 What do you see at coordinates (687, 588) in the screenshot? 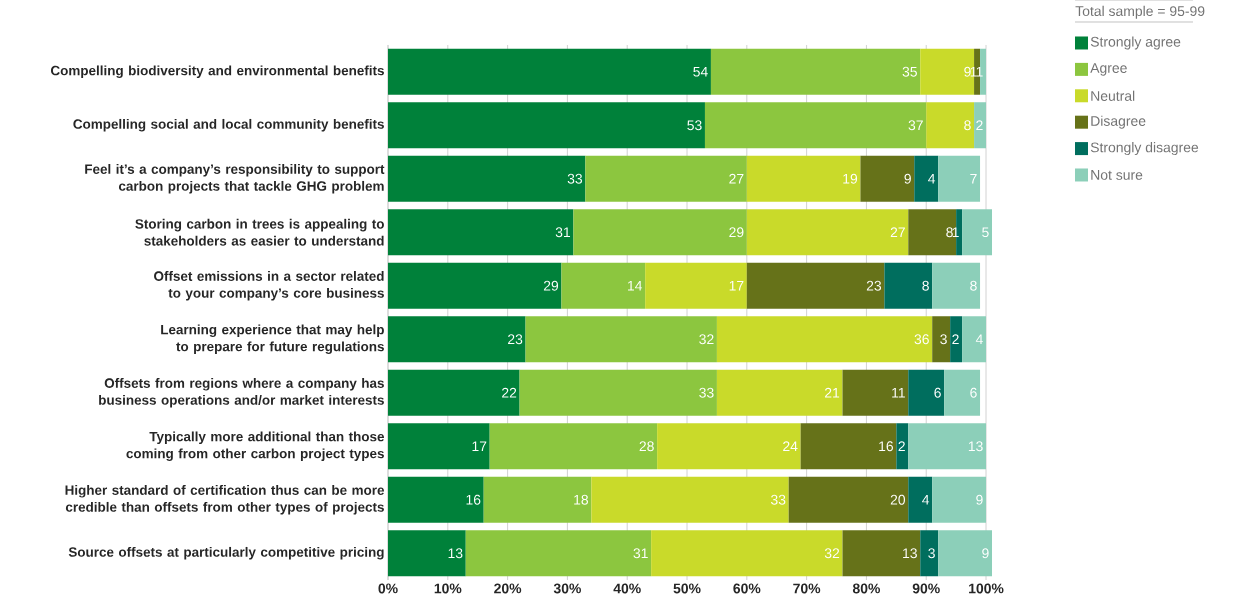
I see `x-tick-label: 50%` at bounding box center [687, 588].